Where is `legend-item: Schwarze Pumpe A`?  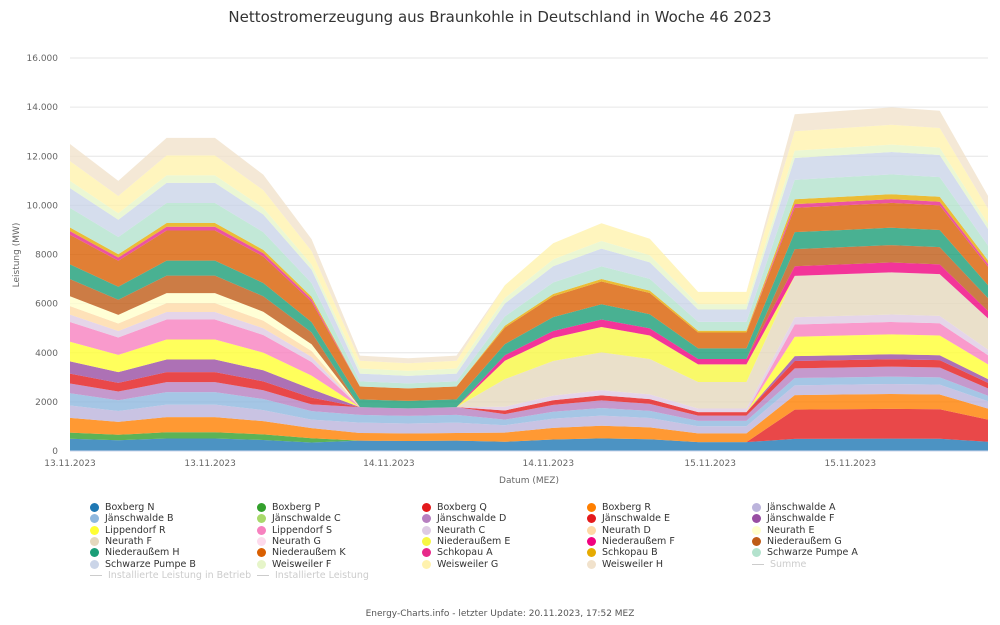 legend-item: Schwarze Pumpe A is located at coordinates (805, 552).